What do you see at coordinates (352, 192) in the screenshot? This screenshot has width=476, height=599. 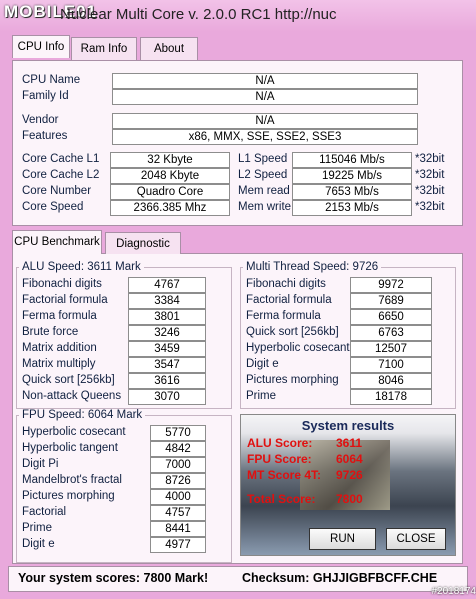 I see `field-value: 7653 Mb/s` at bounding box center [352, 192].